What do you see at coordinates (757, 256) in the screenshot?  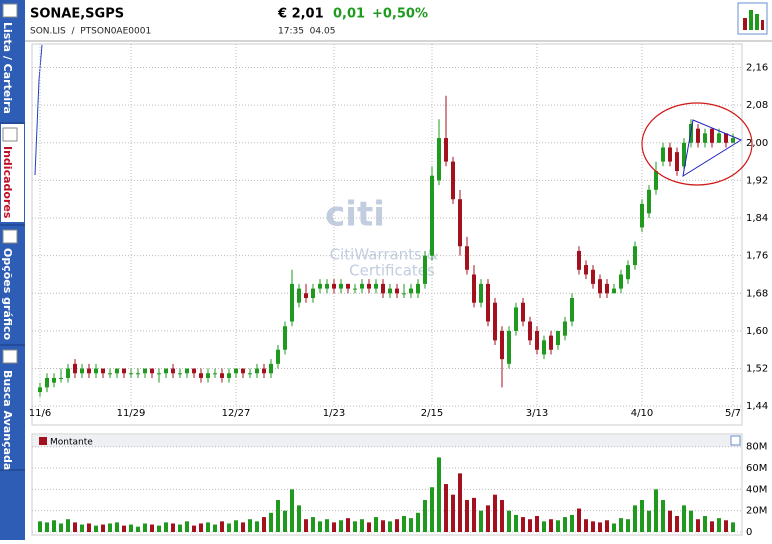 I see `y-tick-label: 1,76` at bounding box center [757, 256].